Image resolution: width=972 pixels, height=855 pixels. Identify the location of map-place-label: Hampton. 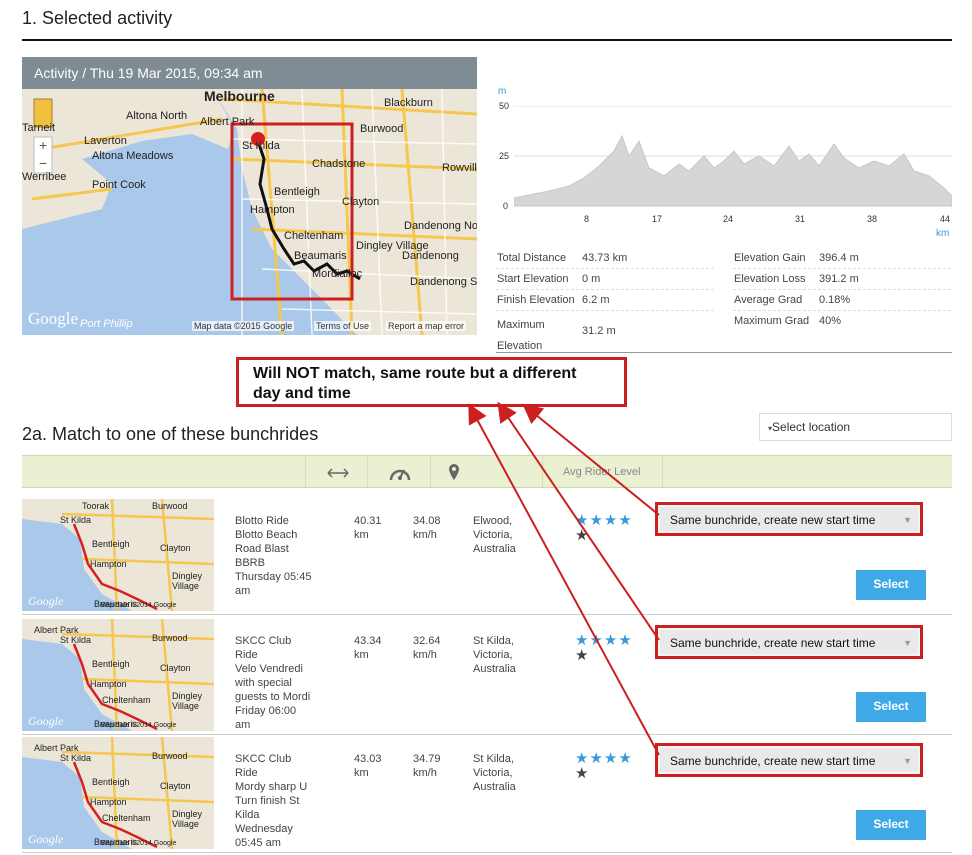
(272, 210).